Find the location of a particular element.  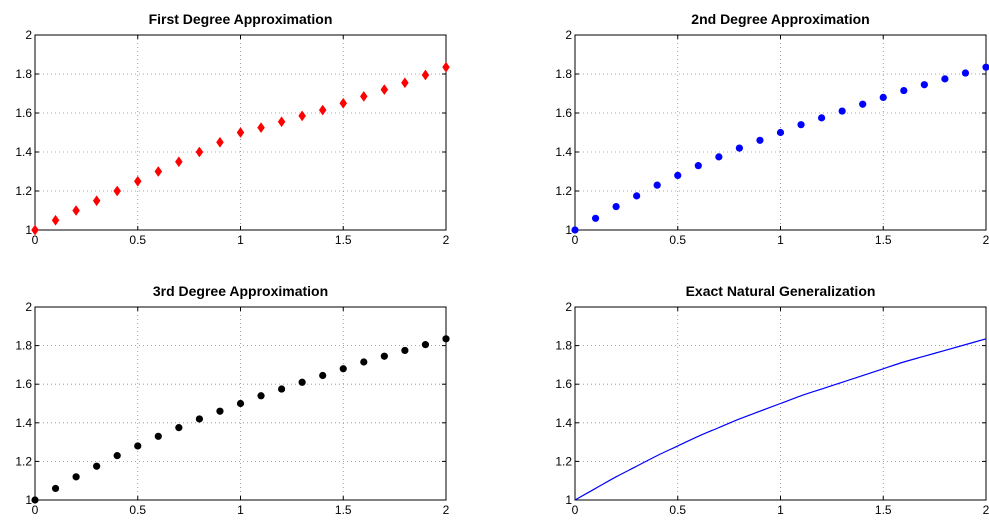

subplot-title: 2nd Degree Approximation is located at coordinates (780, 19).